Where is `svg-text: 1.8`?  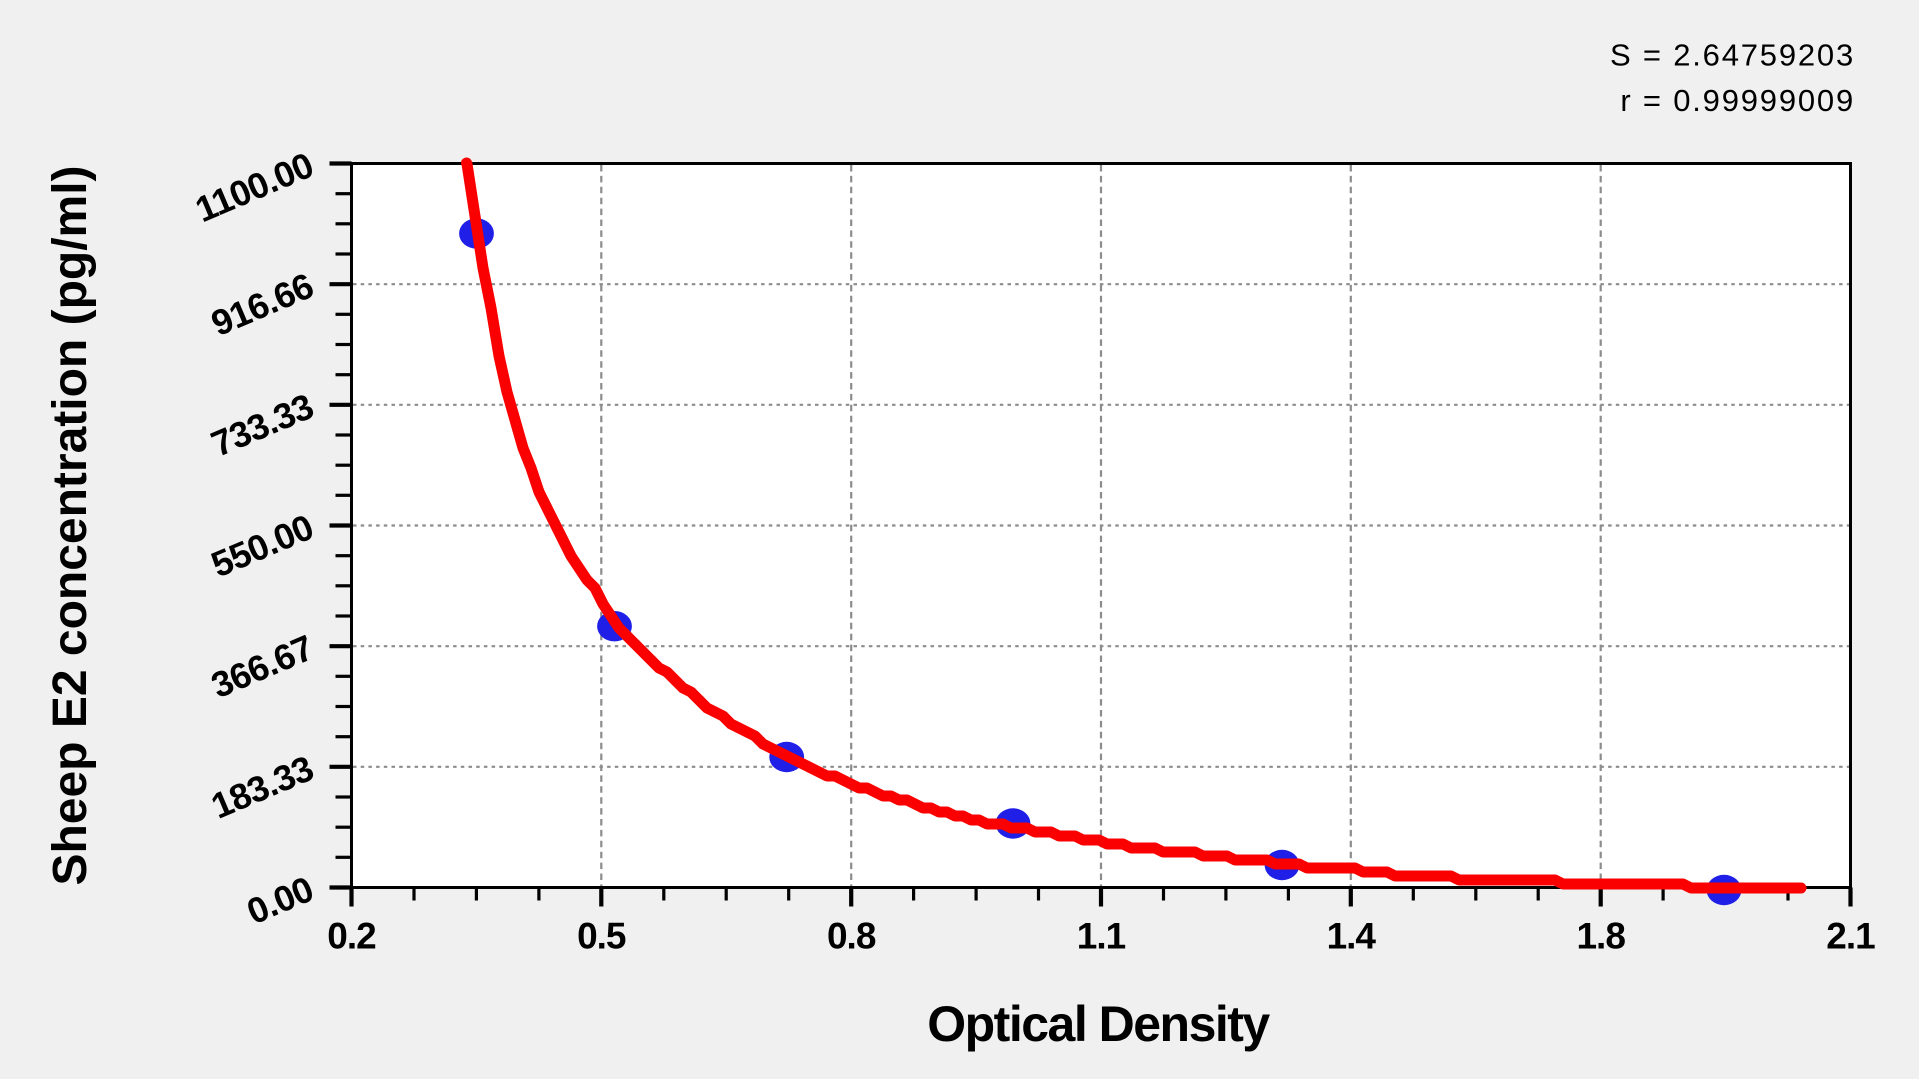
svg-text: 1.8 is located at coordinates (1600, 936).